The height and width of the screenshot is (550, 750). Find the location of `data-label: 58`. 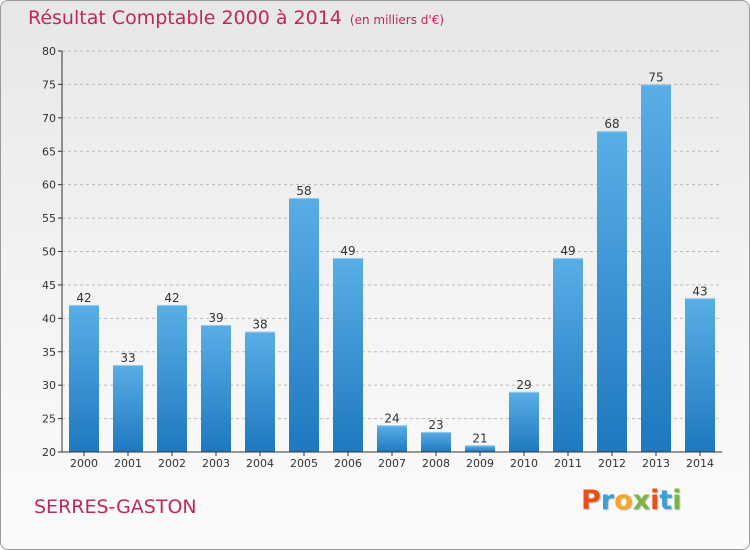

data-label: 58 is located at coordinates (303, 191).